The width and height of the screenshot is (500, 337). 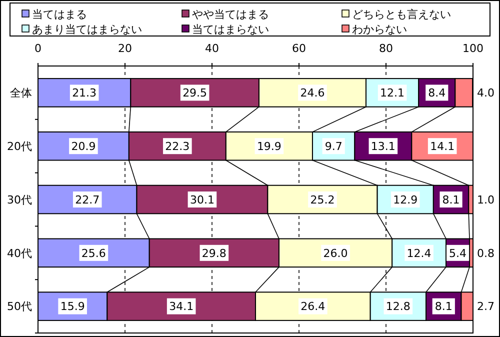 I want to click on data-label: 0.8, so click(x=485, y=253).